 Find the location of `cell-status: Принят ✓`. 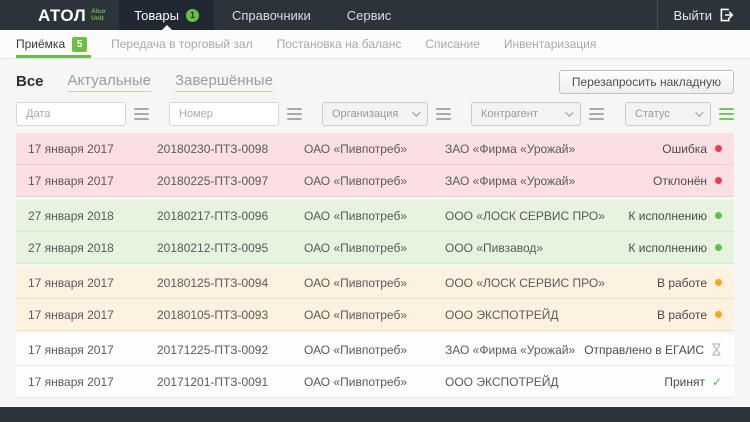

cell-status: Принят ✓ is located at coordinates (693, 382).